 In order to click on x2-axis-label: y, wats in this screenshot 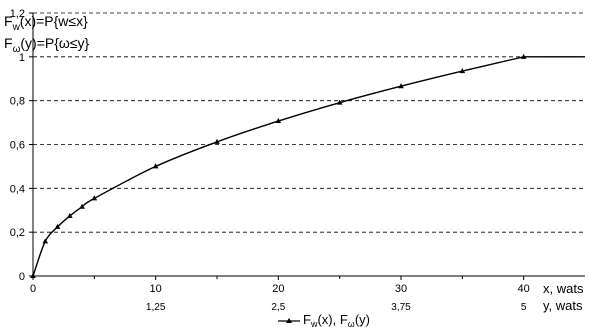, I will do `click(563, 305)`.